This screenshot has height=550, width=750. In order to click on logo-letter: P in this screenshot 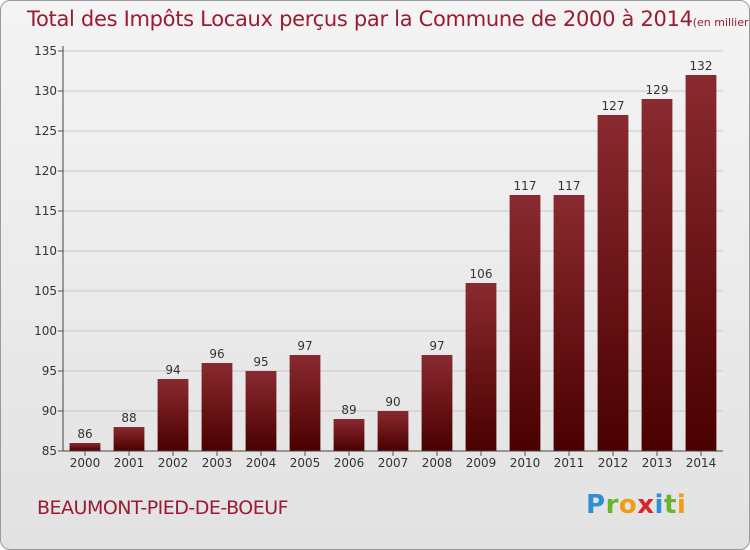, I will do `click(596, 505)`.